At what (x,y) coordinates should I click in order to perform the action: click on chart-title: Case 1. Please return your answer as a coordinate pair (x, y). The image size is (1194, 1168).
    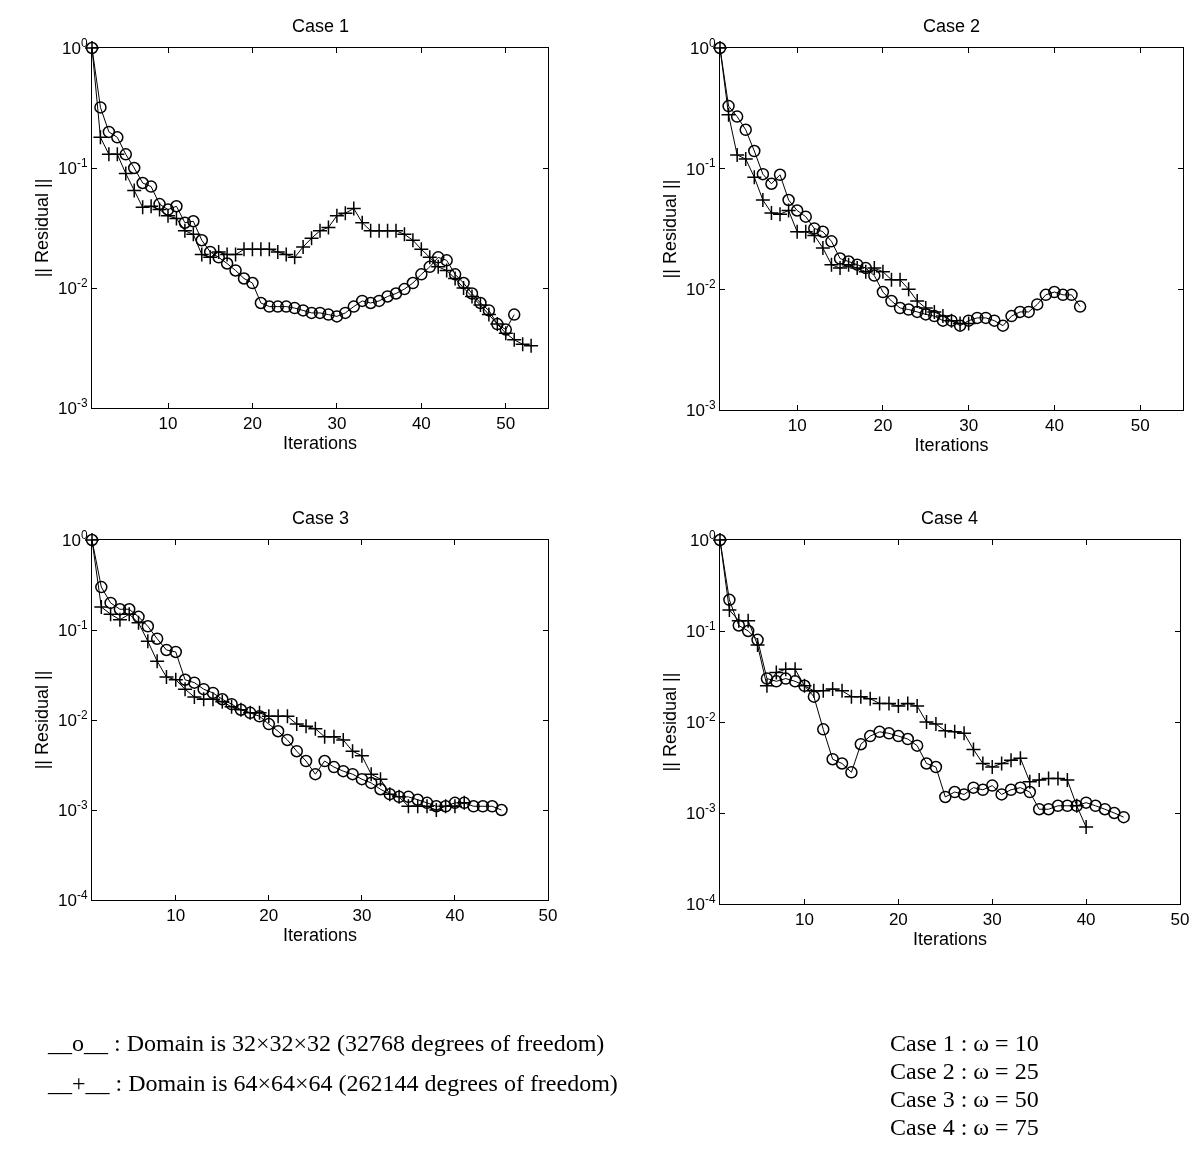
    Looking at the image, I should click on (321, 26).